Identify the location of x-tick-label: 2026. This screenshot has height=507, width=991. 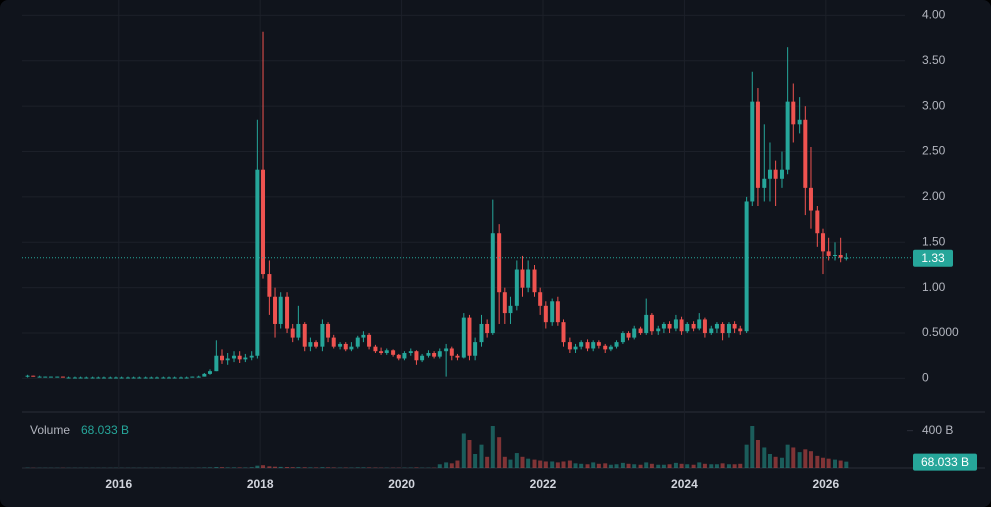
(825, 484).